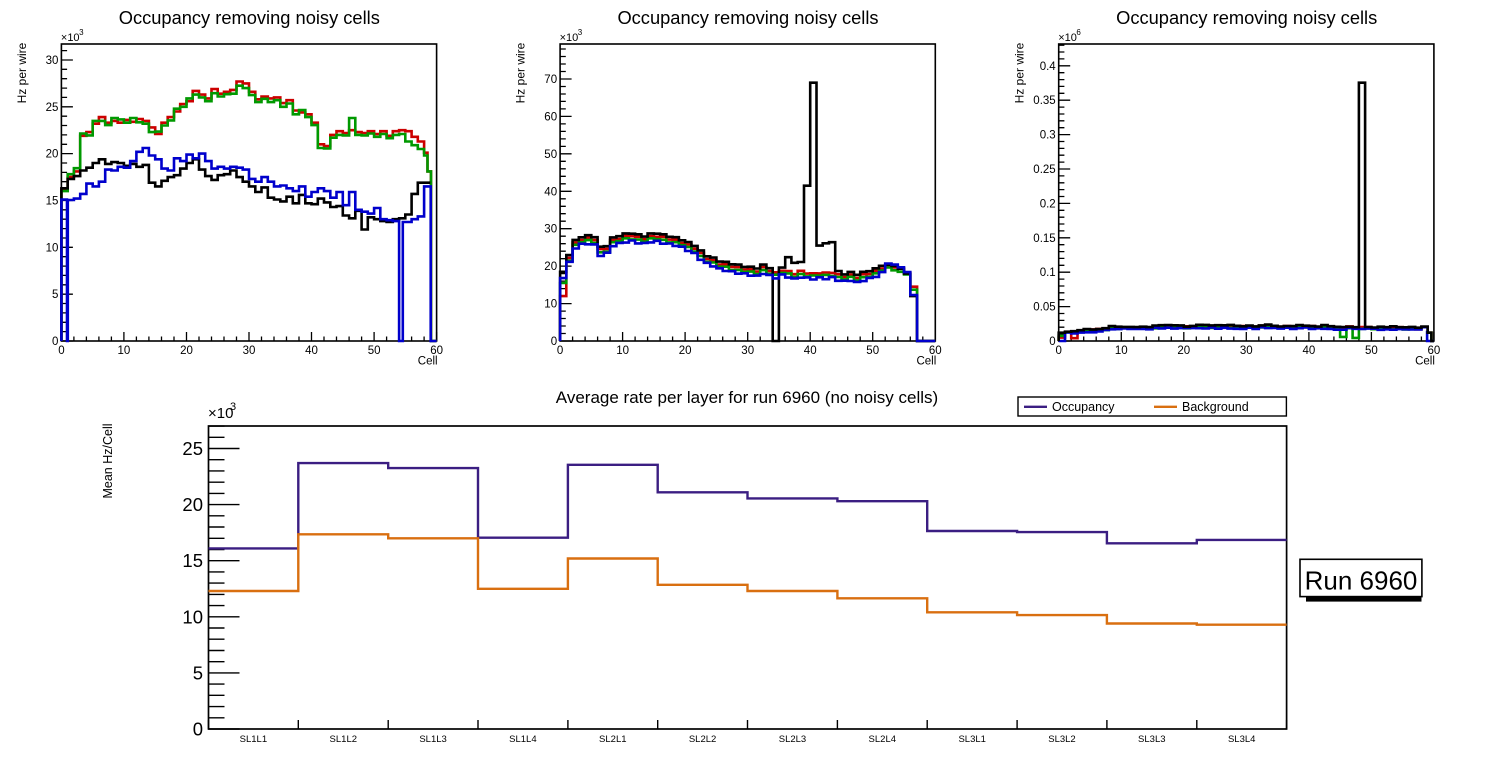 The image size is (1496, 772). What do you see at coordinates (612, 739) in the screenshot?
I see `svg-text: SL2L1` at bounding box center [612, 739].